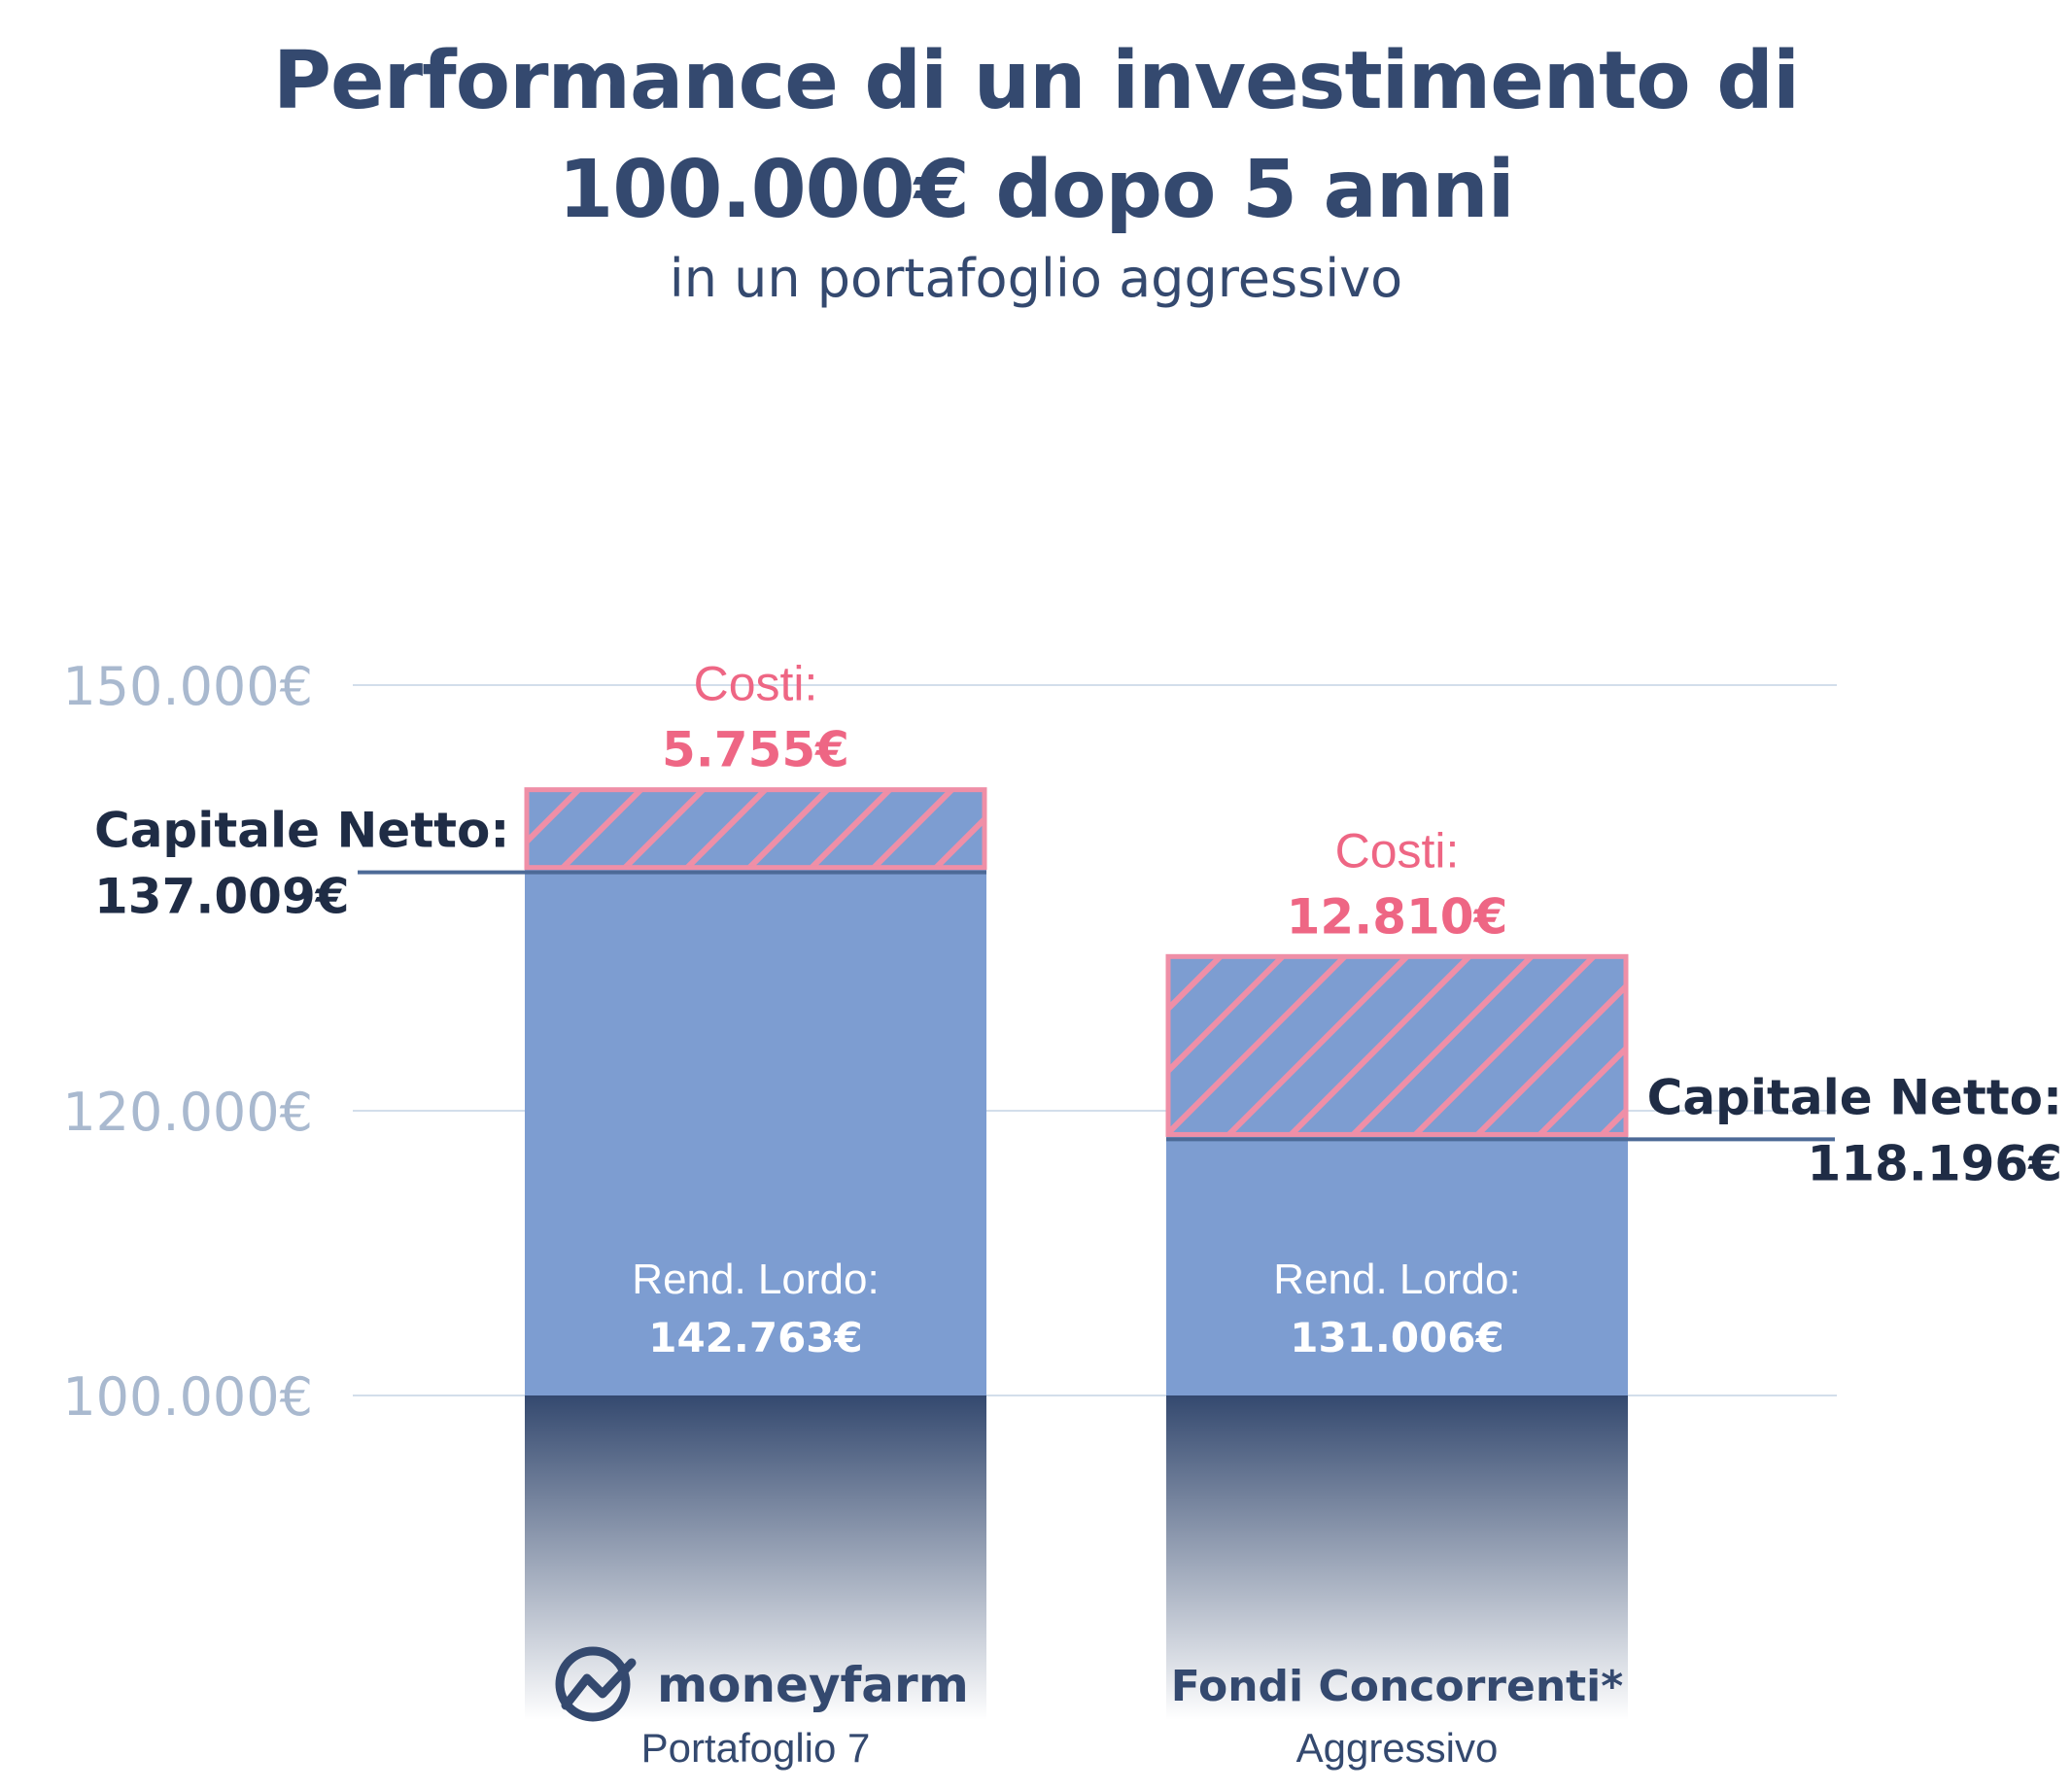 Image resolution: width=2072 pixels, height=1791 pixels. What do you see at coordinates (1397, 1686) in the screenshot?
I see `competitor-name: Fondi Concorrenti*` at bounding box center [1397, 1686].